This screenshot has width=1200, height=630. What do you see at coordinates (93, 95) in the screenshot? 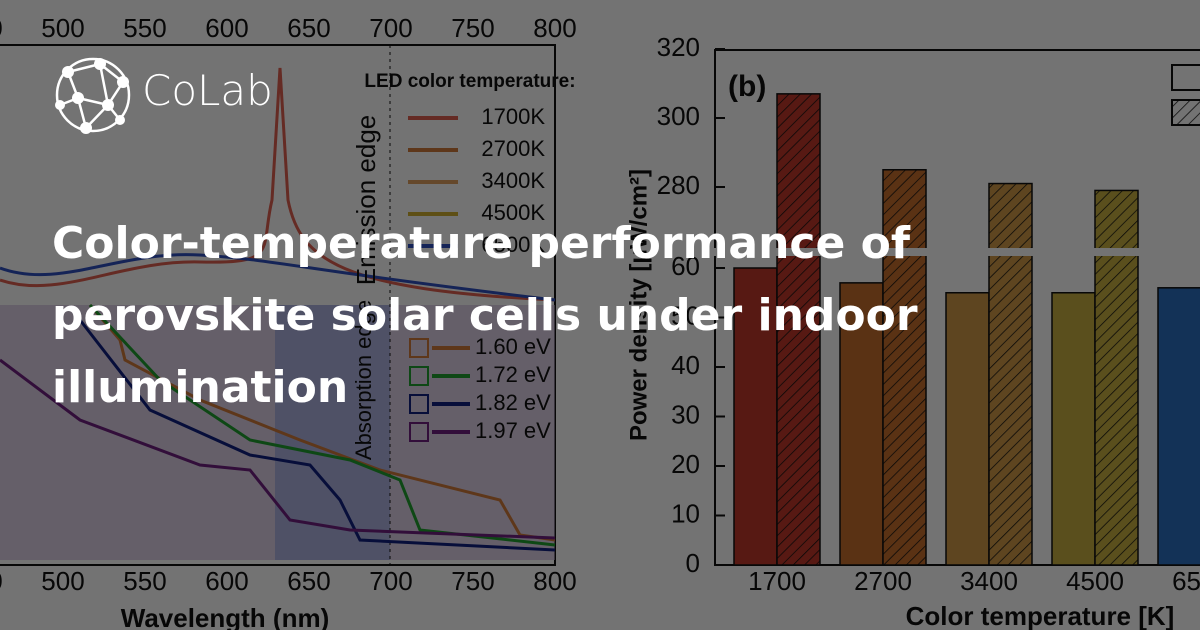
I see `logo-icon` at bounding box center [93, 95].